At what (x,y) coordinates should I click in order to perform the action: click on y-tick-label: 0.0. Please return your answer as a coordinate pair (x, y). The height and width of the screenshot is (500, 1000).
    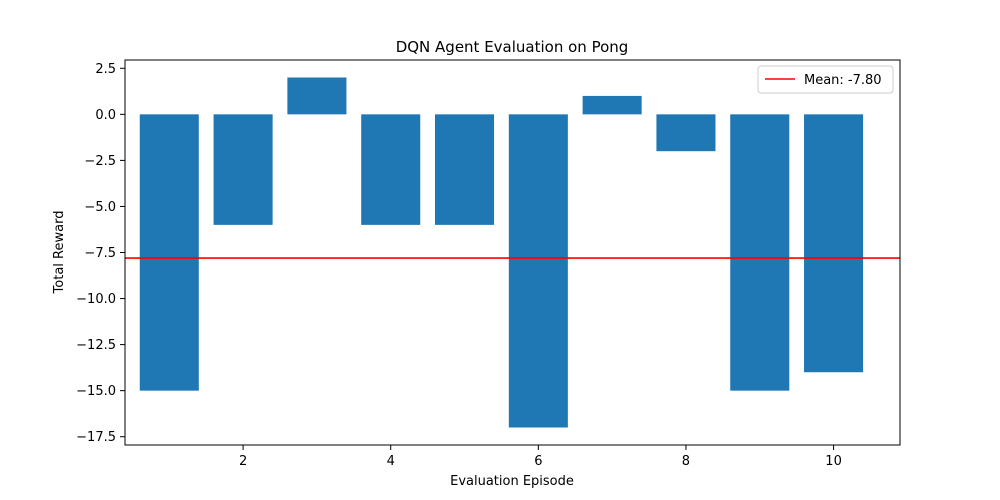
    Looking at the image, I should click on (105, 115).